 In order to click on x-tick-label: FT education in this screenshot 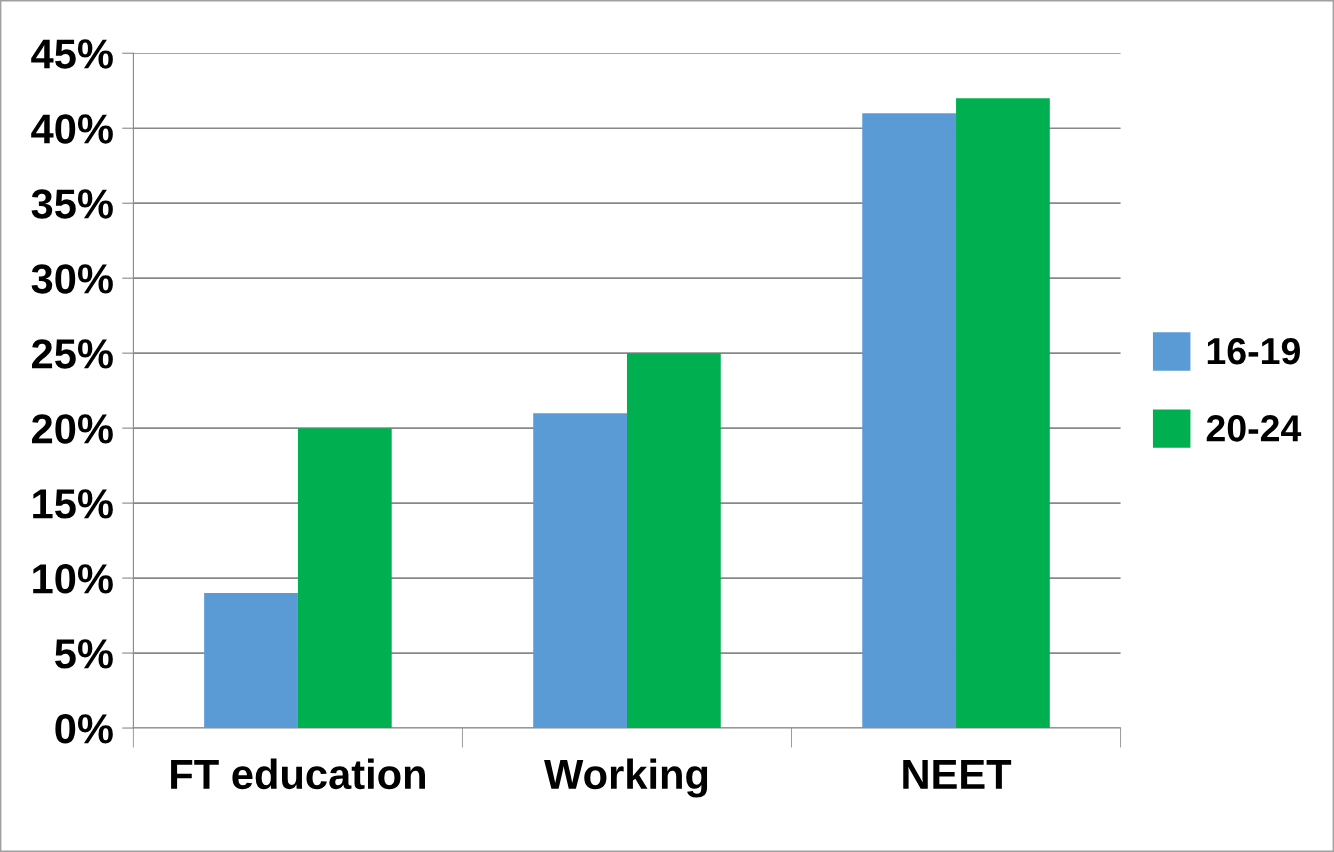, I will do `click(298, 774)`.